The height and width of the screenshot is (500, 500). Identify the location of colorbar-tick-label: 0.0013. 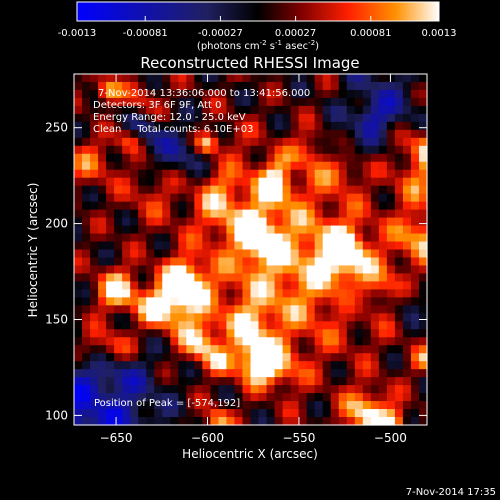
(439, 33).